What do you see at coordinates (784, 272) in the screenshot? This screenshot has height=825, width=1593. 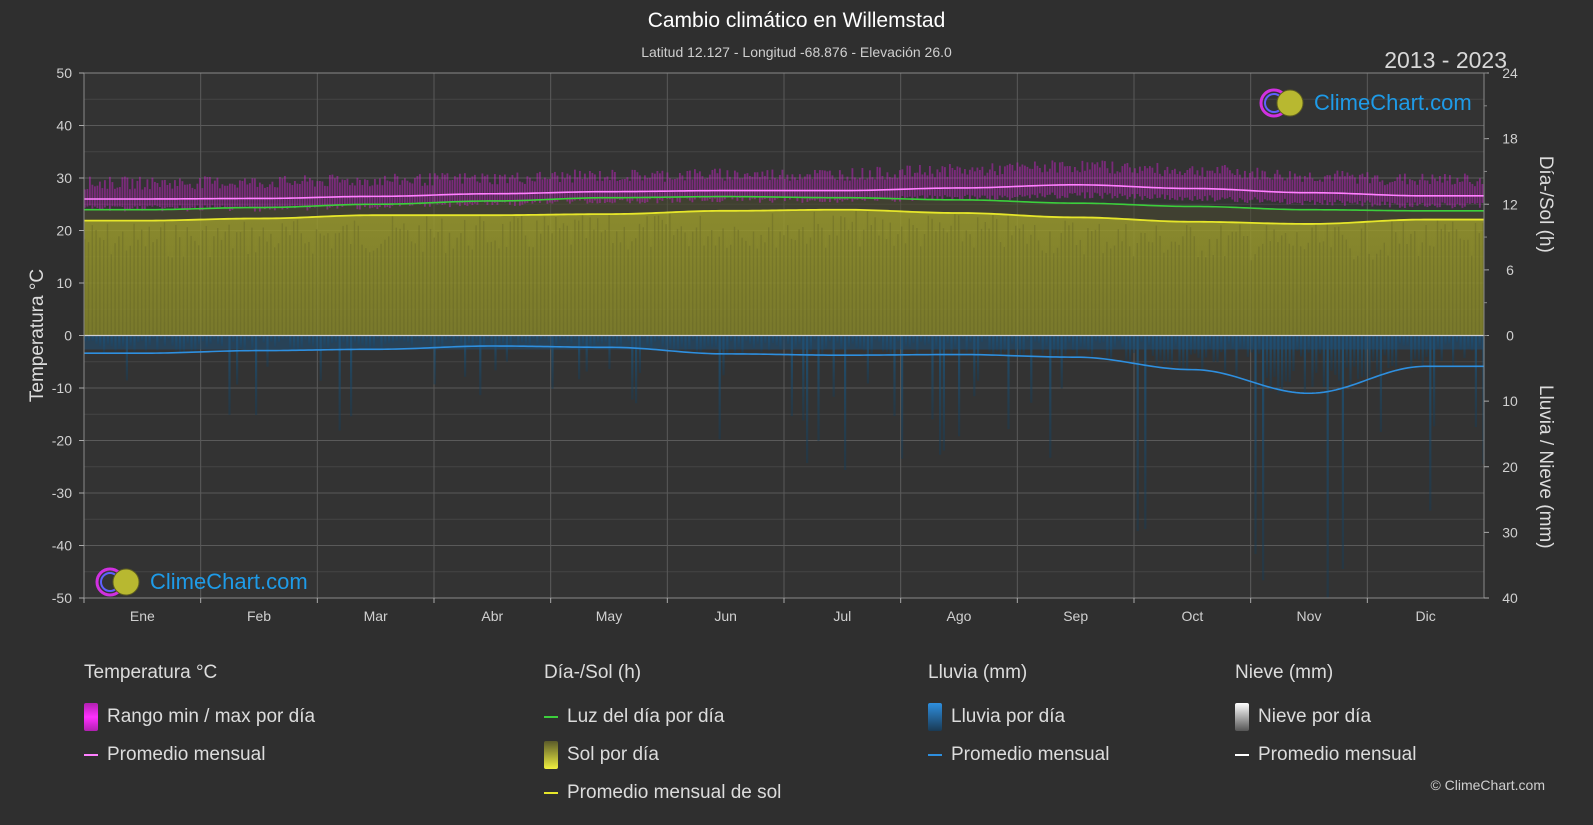 I see `sunshine-area` at bounding box center [784, 272].